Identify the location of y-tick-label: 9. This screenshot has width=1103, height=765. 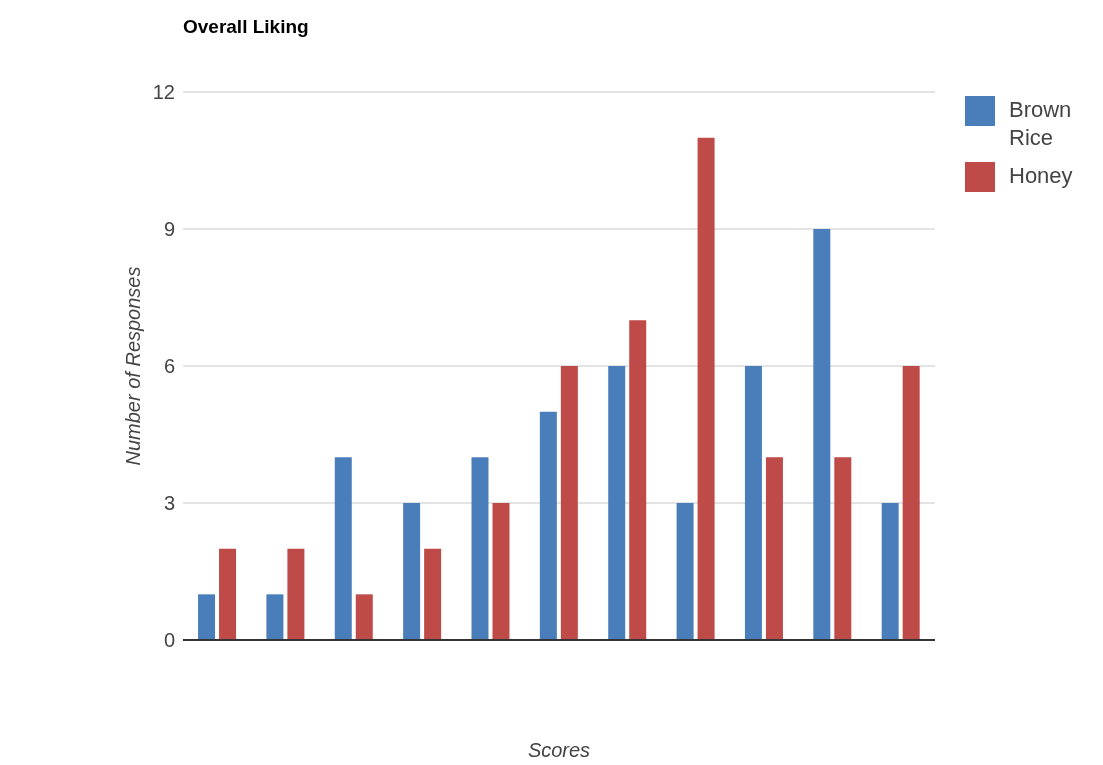
(169, 229).